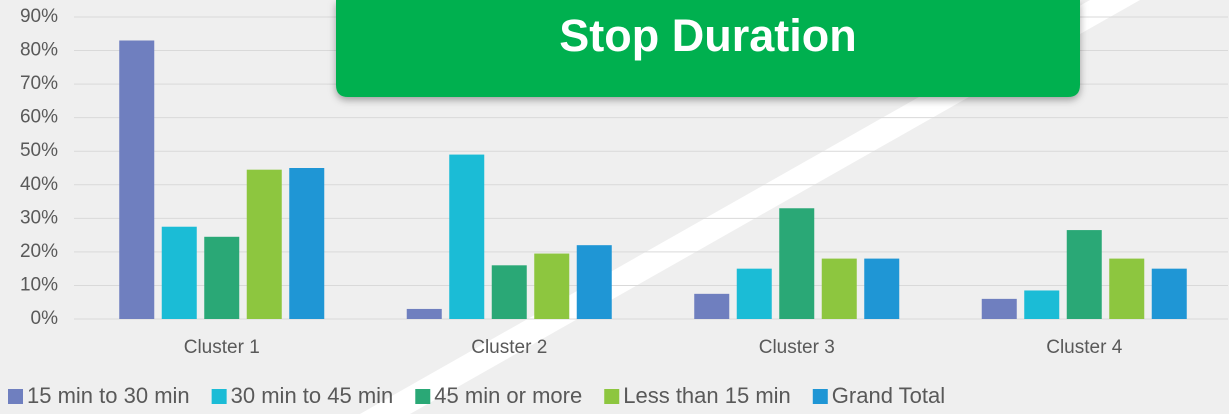 This screenshot has width=1229, height=414. I want to click on y-tick-label: 70%, so click(39, 83).